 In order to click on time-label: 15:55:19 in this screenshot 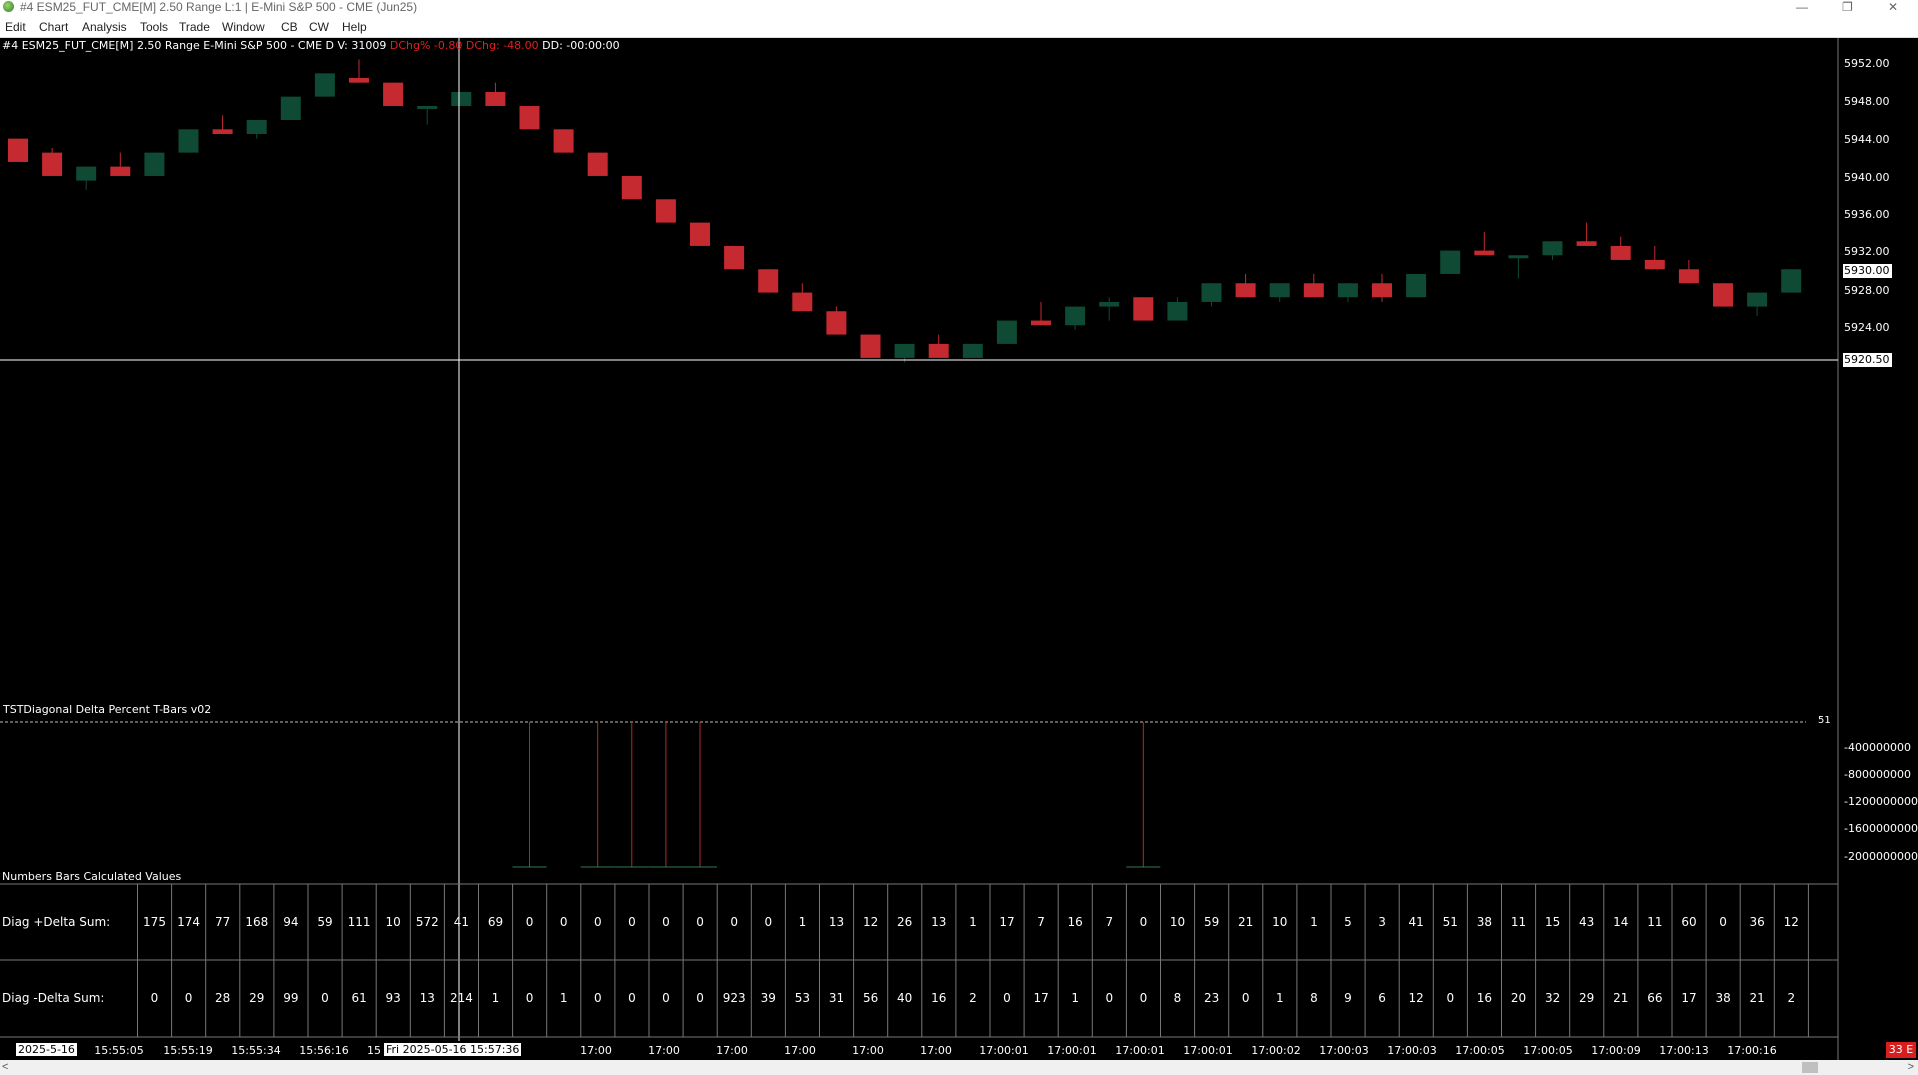, I will do `click(188, 1050)`.